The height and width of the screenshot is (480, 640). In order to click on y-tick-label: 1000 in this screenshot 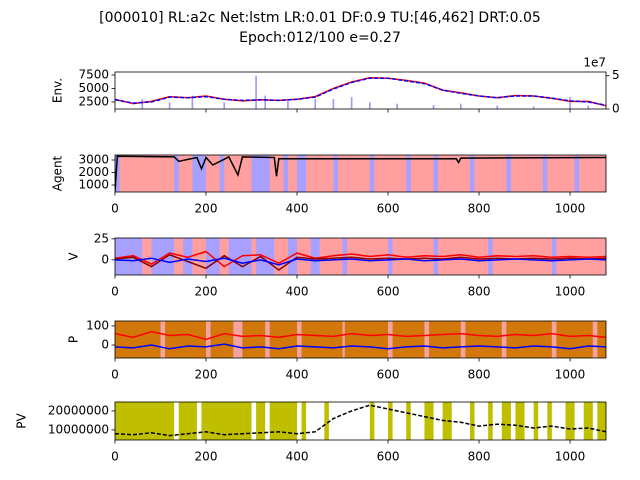, I will do `click(93, 185)`.